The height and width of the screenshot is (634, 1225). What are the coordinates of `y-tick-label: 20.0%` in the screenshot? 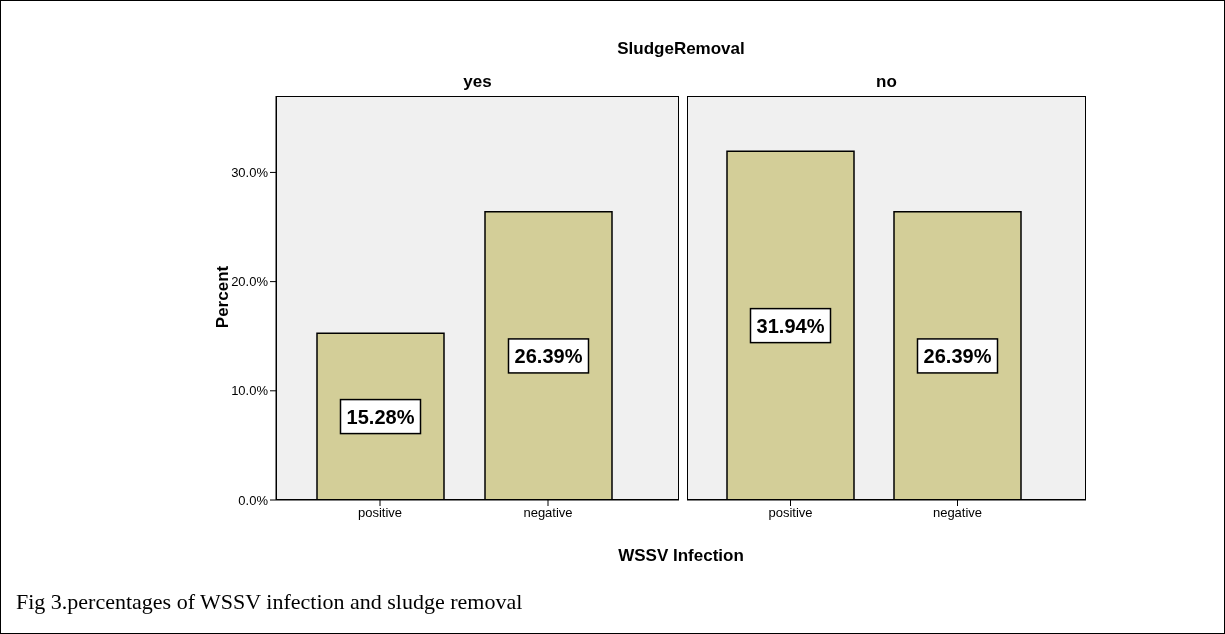 It's located at (250, 282).